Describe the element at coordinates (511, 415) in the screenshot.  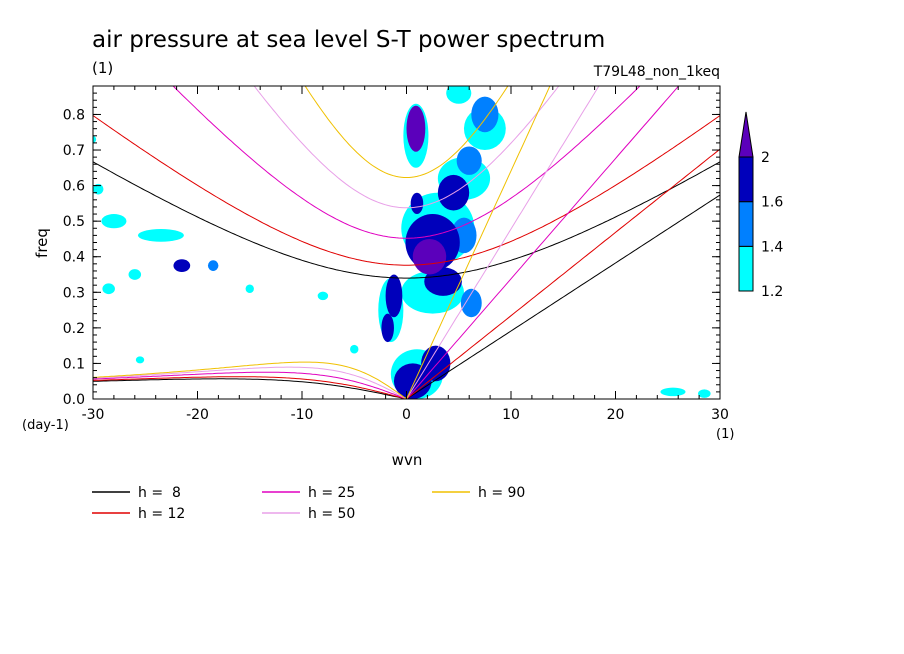
I see `x-tick-label-4: 10` at that location.